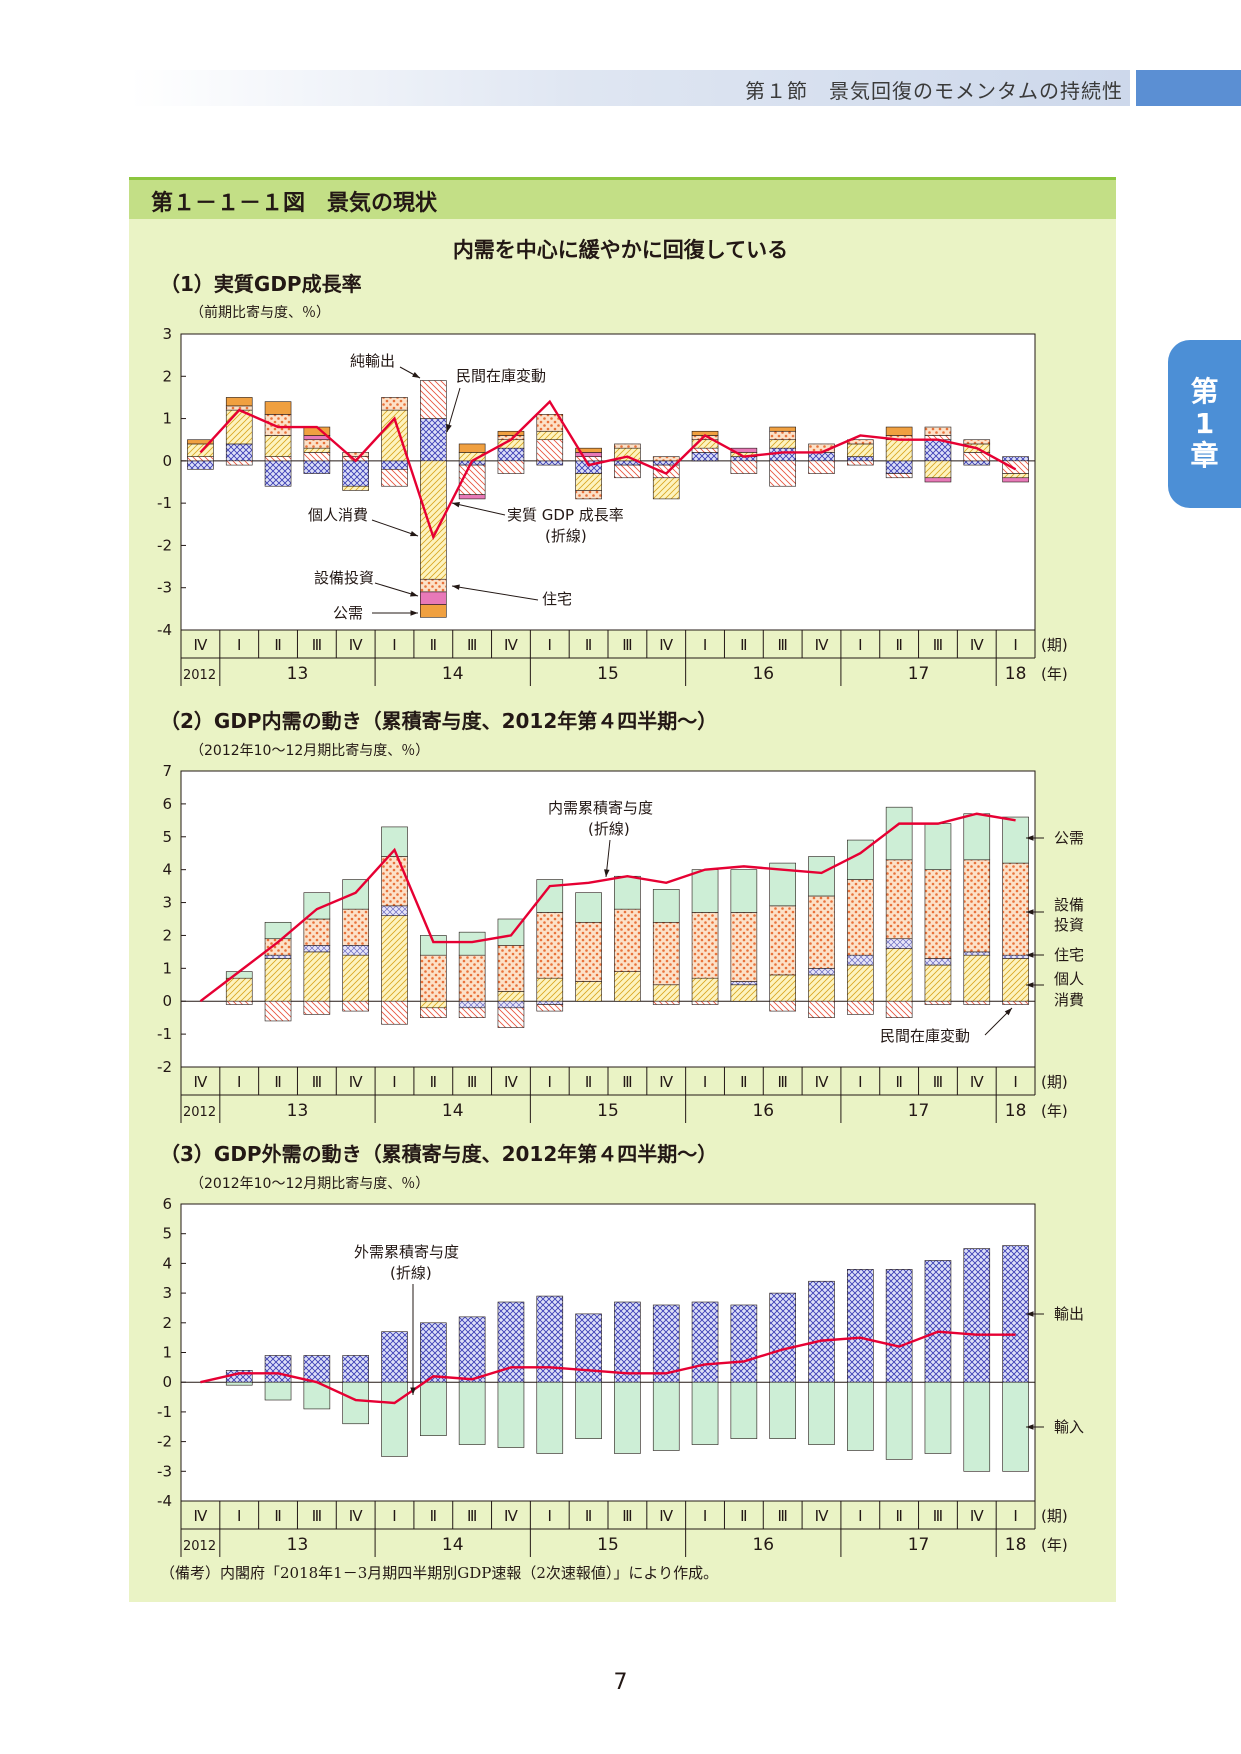  Describe the element at coordinates (1204, 424) in the screenshot. I see `chapter-tab: 第 1 章` at that location.